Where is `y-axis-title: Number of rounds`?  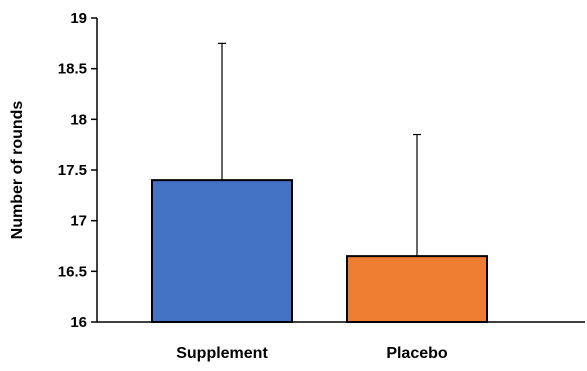
y-axis-title: Number of rounds is located at coordinates (17, 170).